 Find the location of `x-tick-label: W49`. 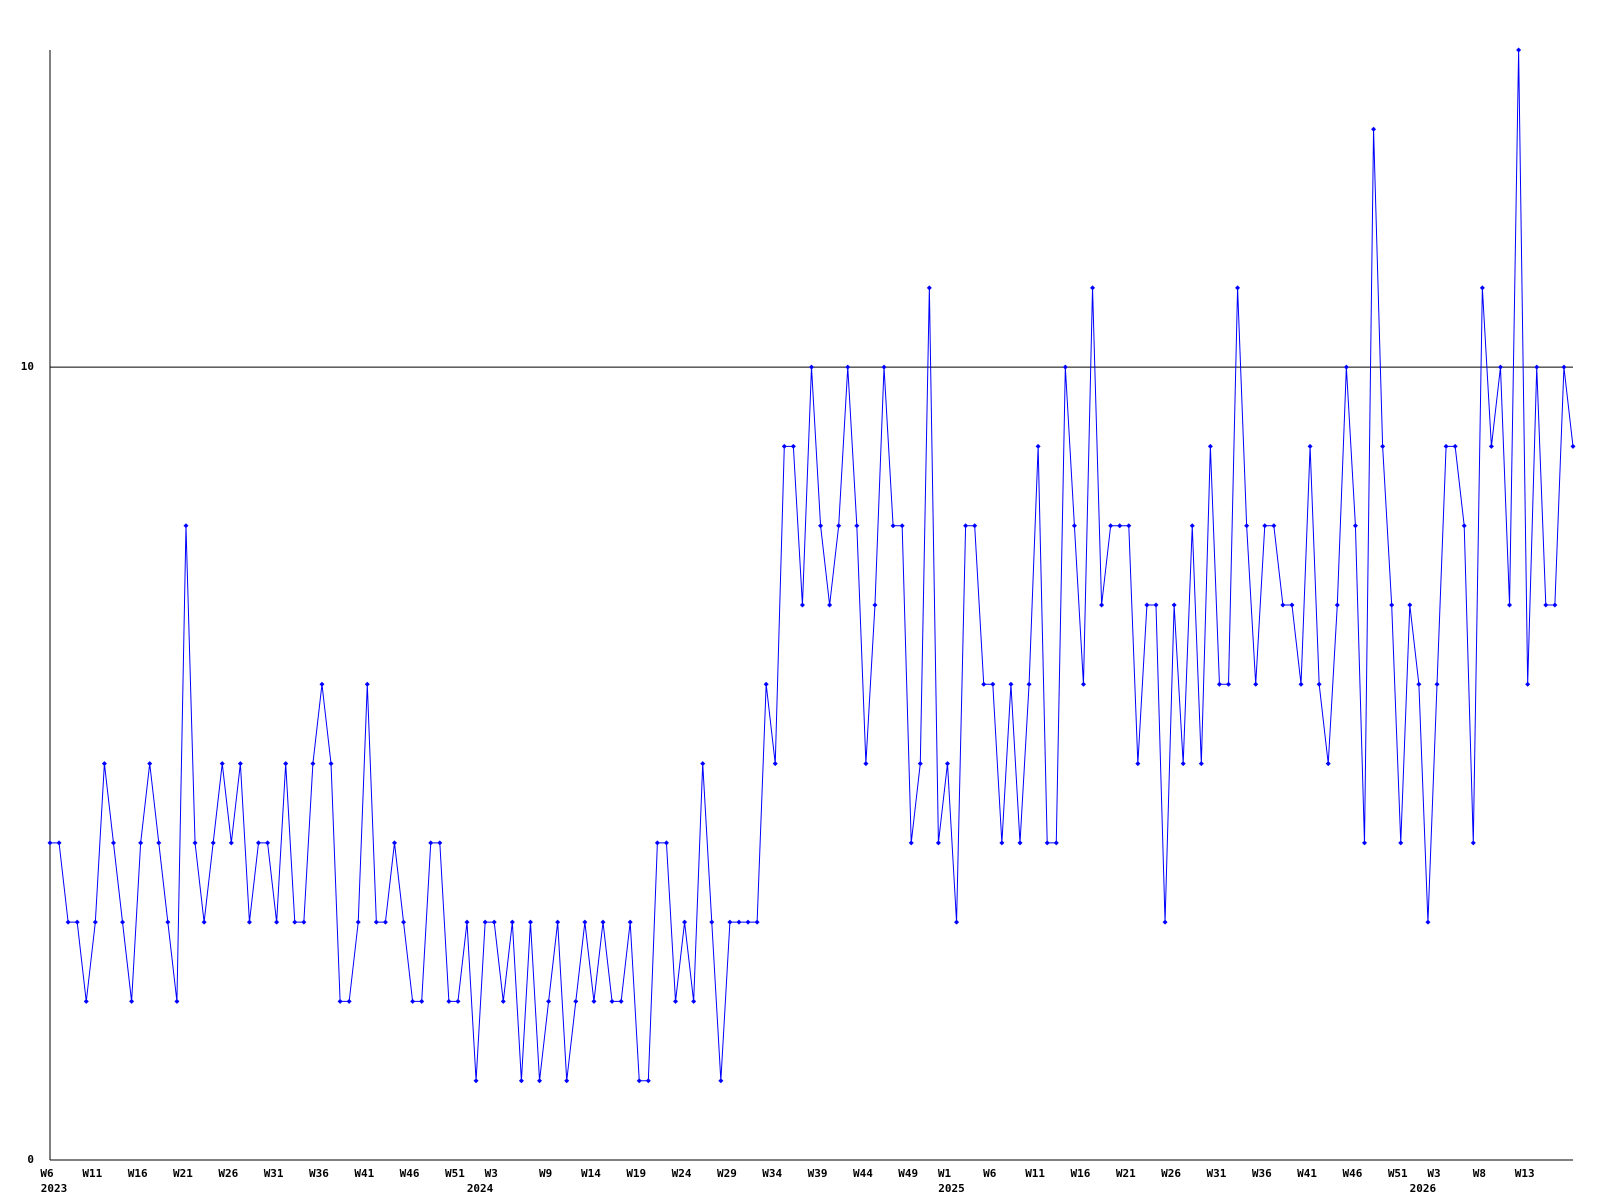

x-tick-label: W49 is located at coordinates (908, 1173).